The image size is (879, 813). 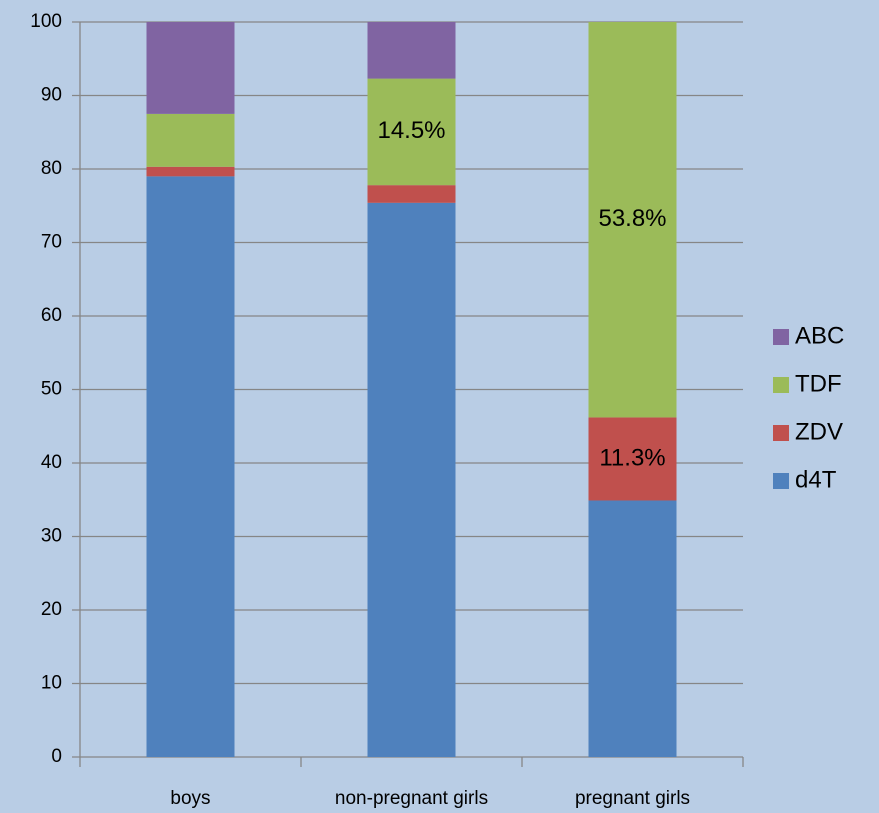 What do you see at coordinates (818, 383) in the screenshot?
I see `legend-label: TDF` at bounding box center [818, 383].